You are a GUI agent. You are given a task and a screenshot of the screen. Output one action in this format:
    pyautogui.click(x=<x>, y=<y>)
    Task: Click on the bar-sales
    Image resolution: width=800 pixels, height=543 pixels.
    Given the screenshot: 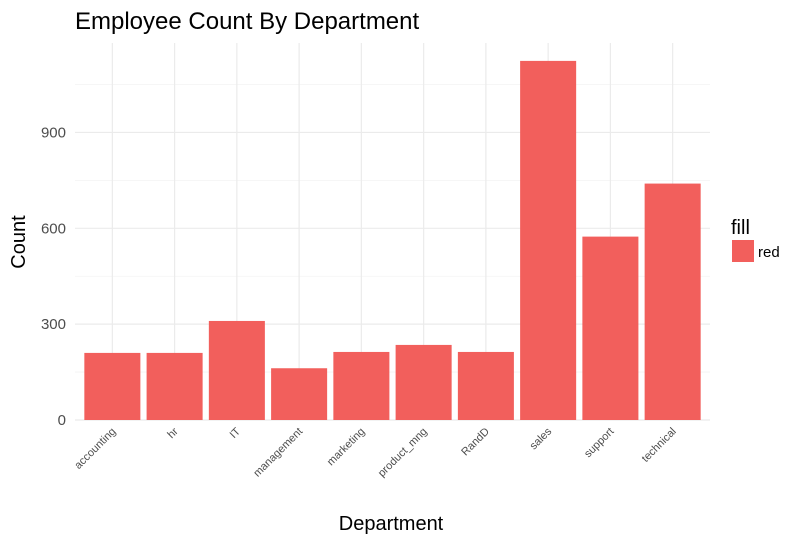 What is the action you would take?
    pyautogui.click(x=548, y=240)
    